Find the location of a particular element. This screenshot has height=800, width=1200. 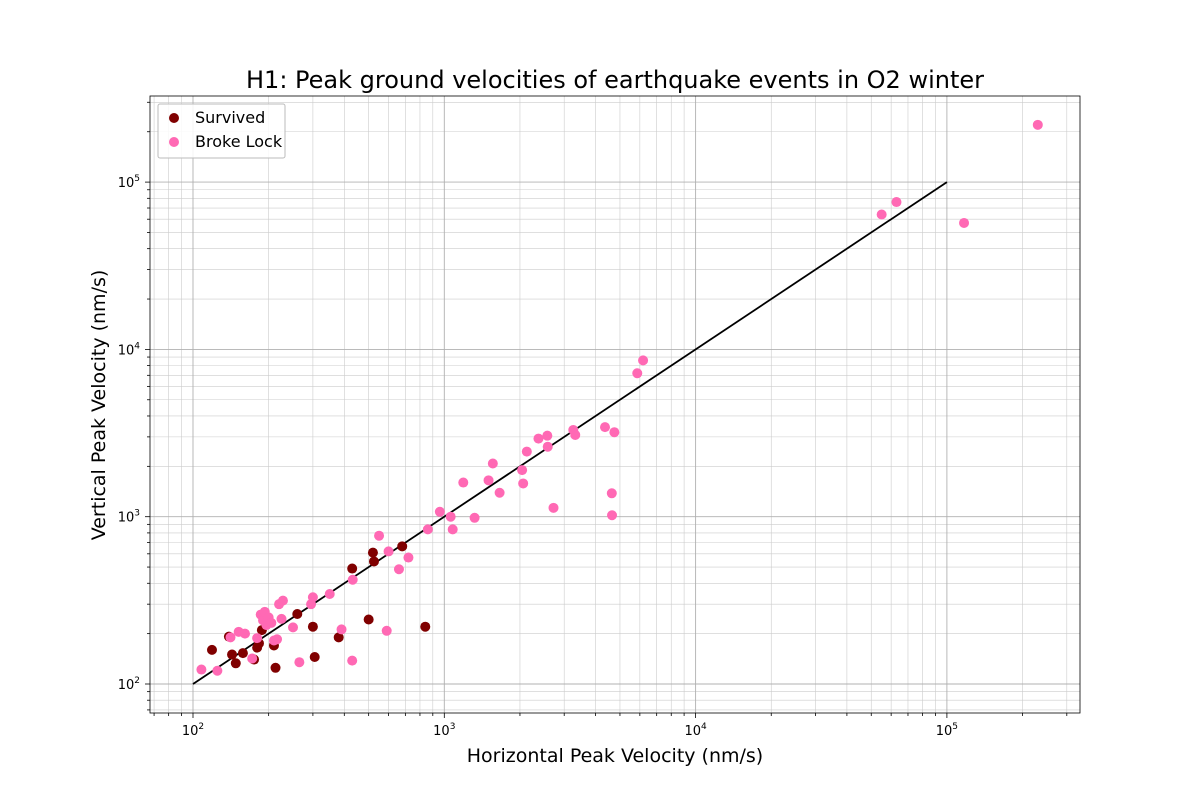

x-tick-label: 10² is located at coordinates (193, 730).